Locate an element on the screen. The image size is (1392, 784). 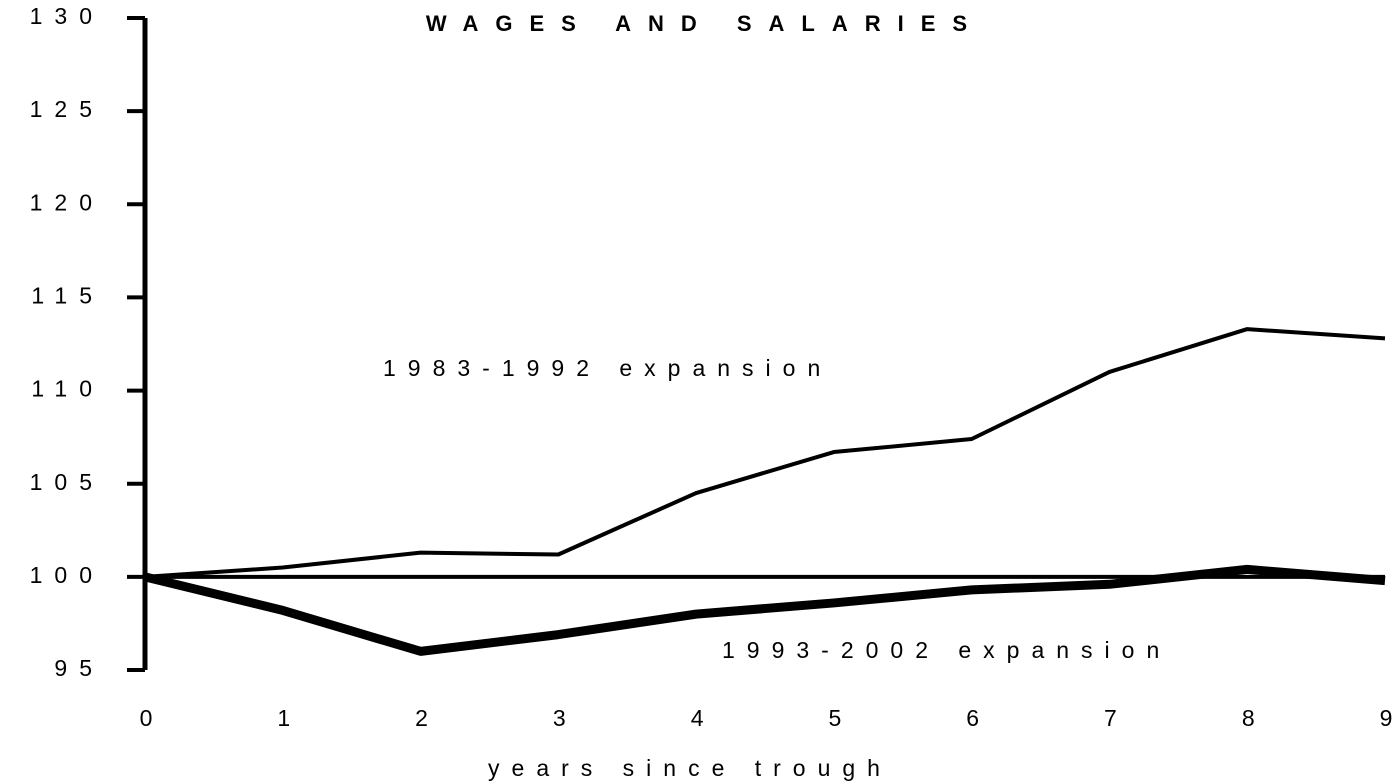
y-tick-label: 125 is located at coordinates (67, 109).